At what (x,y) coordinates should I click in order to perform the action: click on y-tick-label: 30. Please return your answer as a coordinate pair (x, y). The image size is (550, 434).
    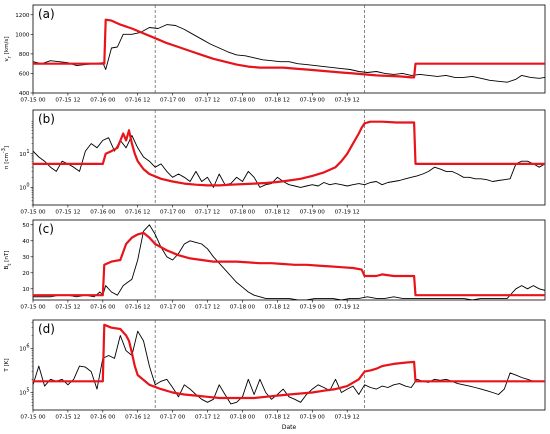
    Looking at the image, I should click on (26, 258).